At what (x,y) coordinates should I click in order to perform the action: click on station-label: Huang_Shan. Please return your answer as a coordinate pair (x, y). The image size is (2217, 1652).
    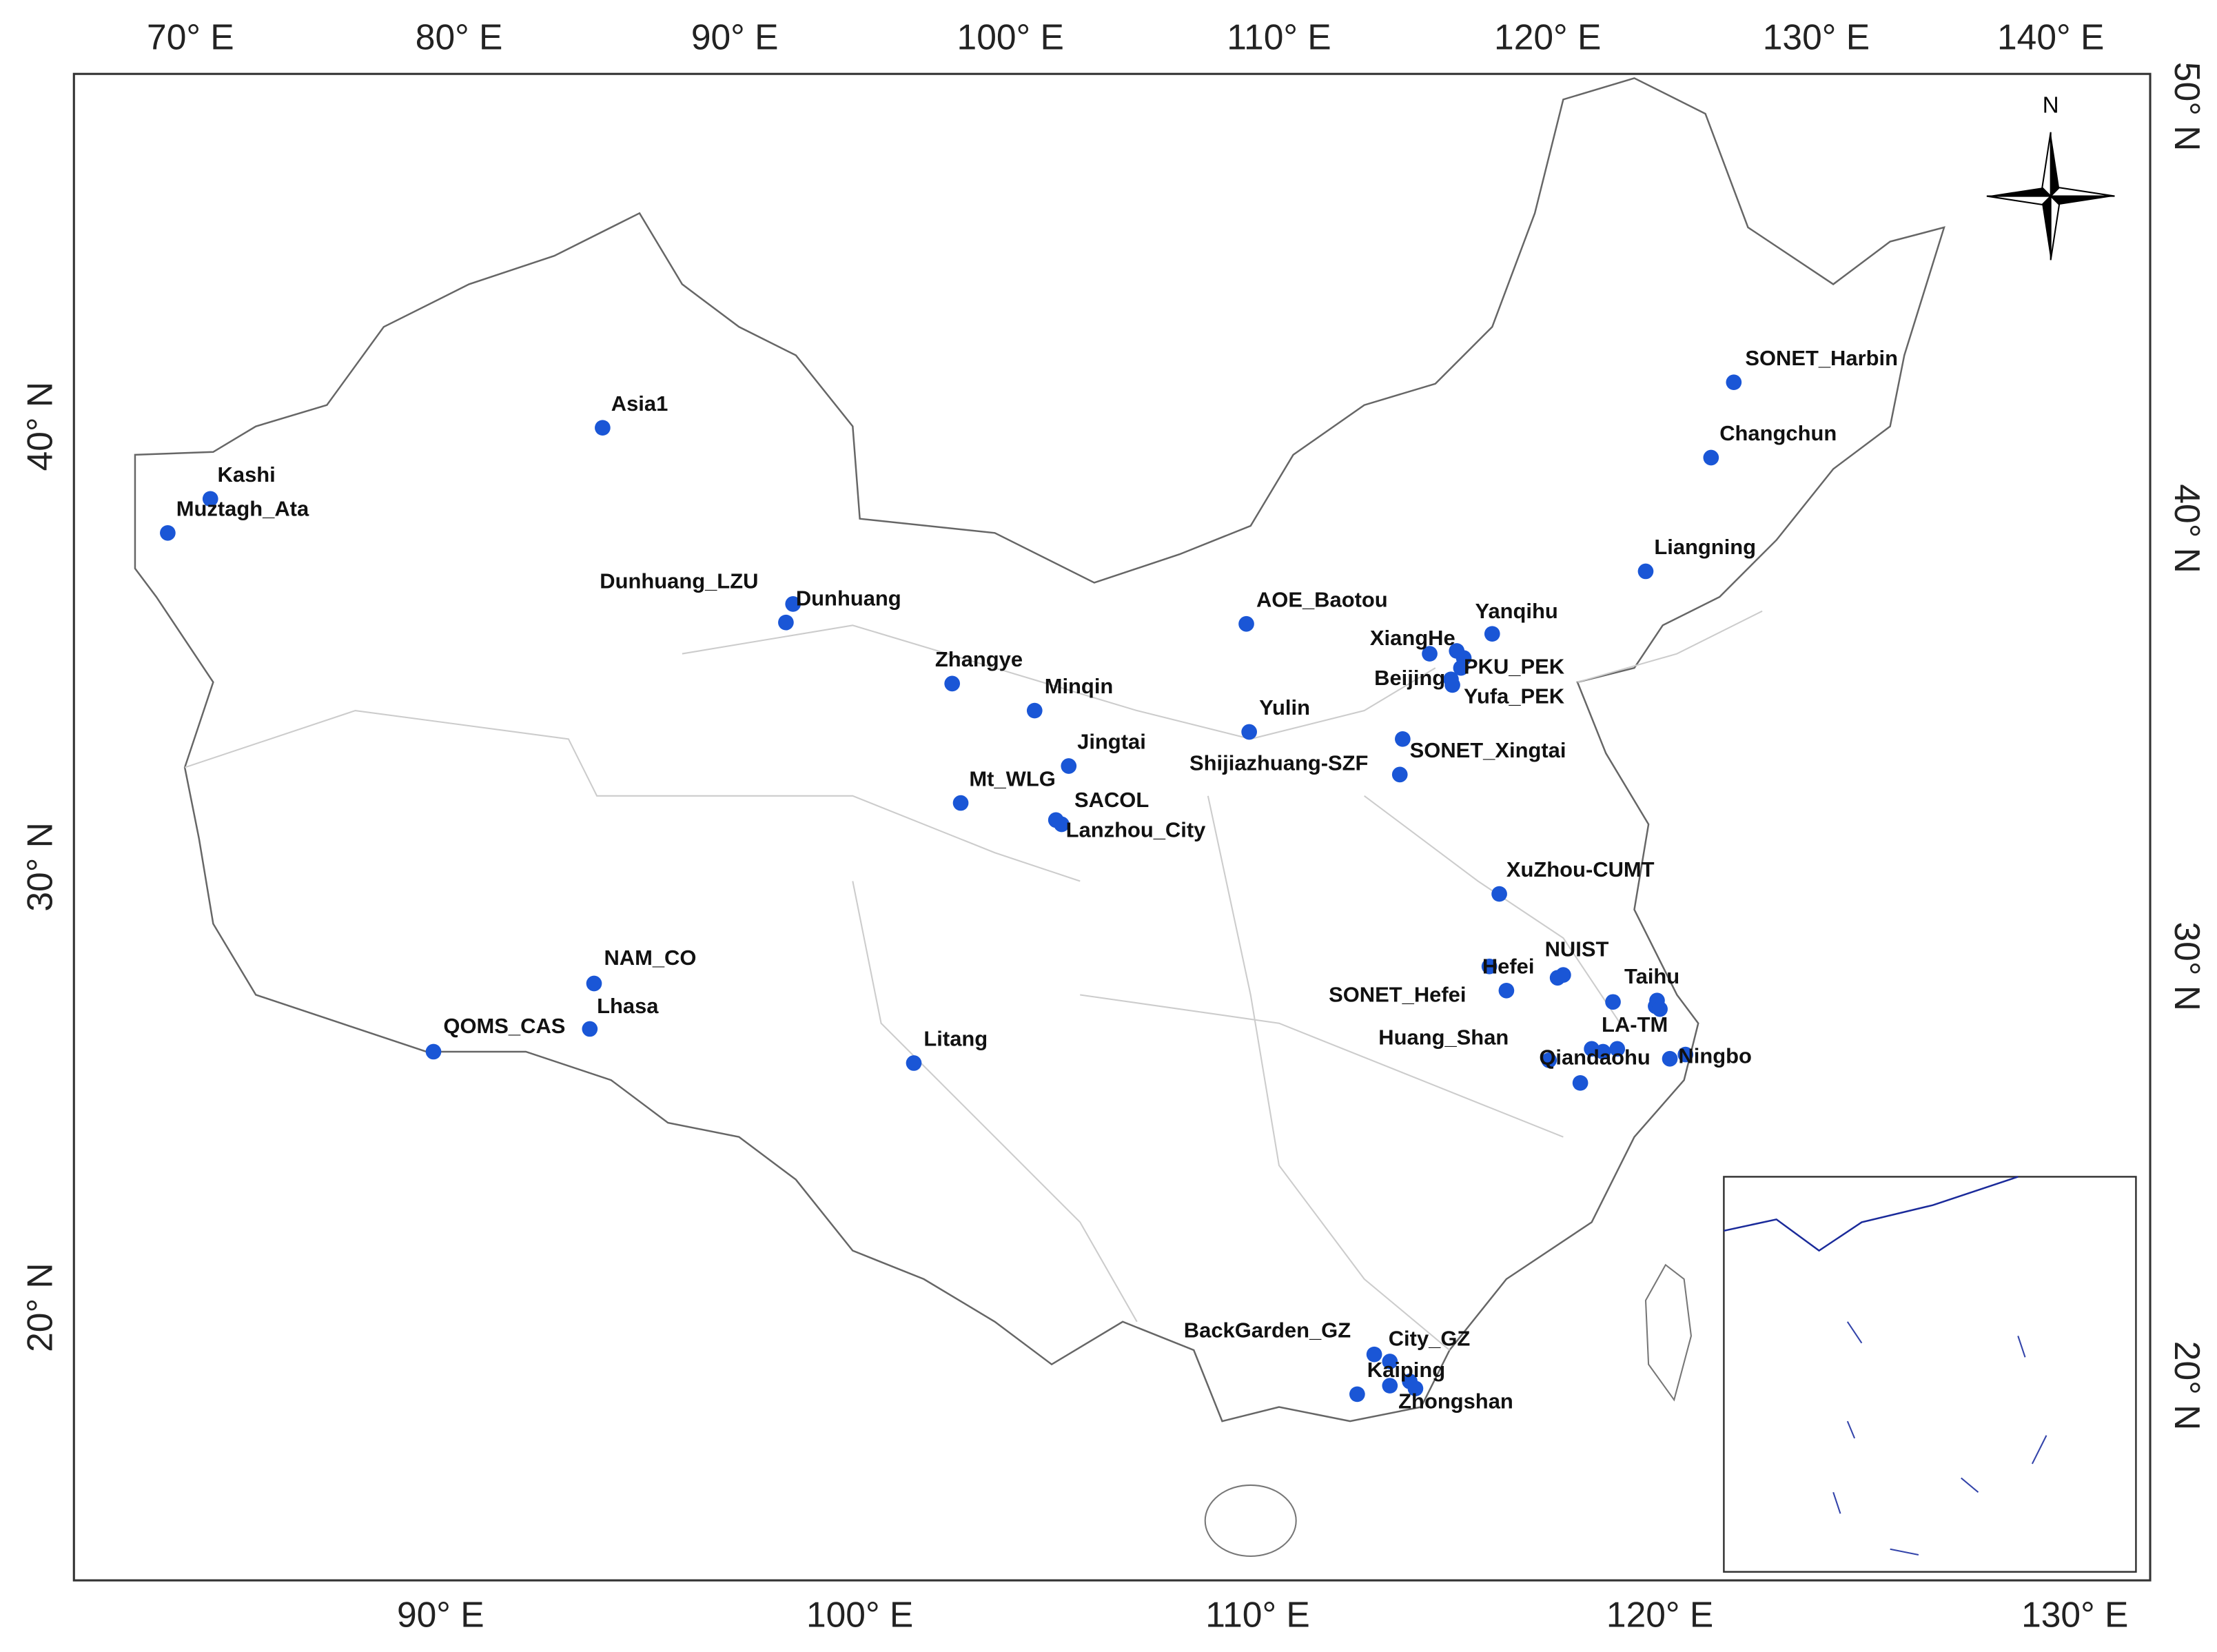
    Looking at the image, I should click on (1443, 1038).